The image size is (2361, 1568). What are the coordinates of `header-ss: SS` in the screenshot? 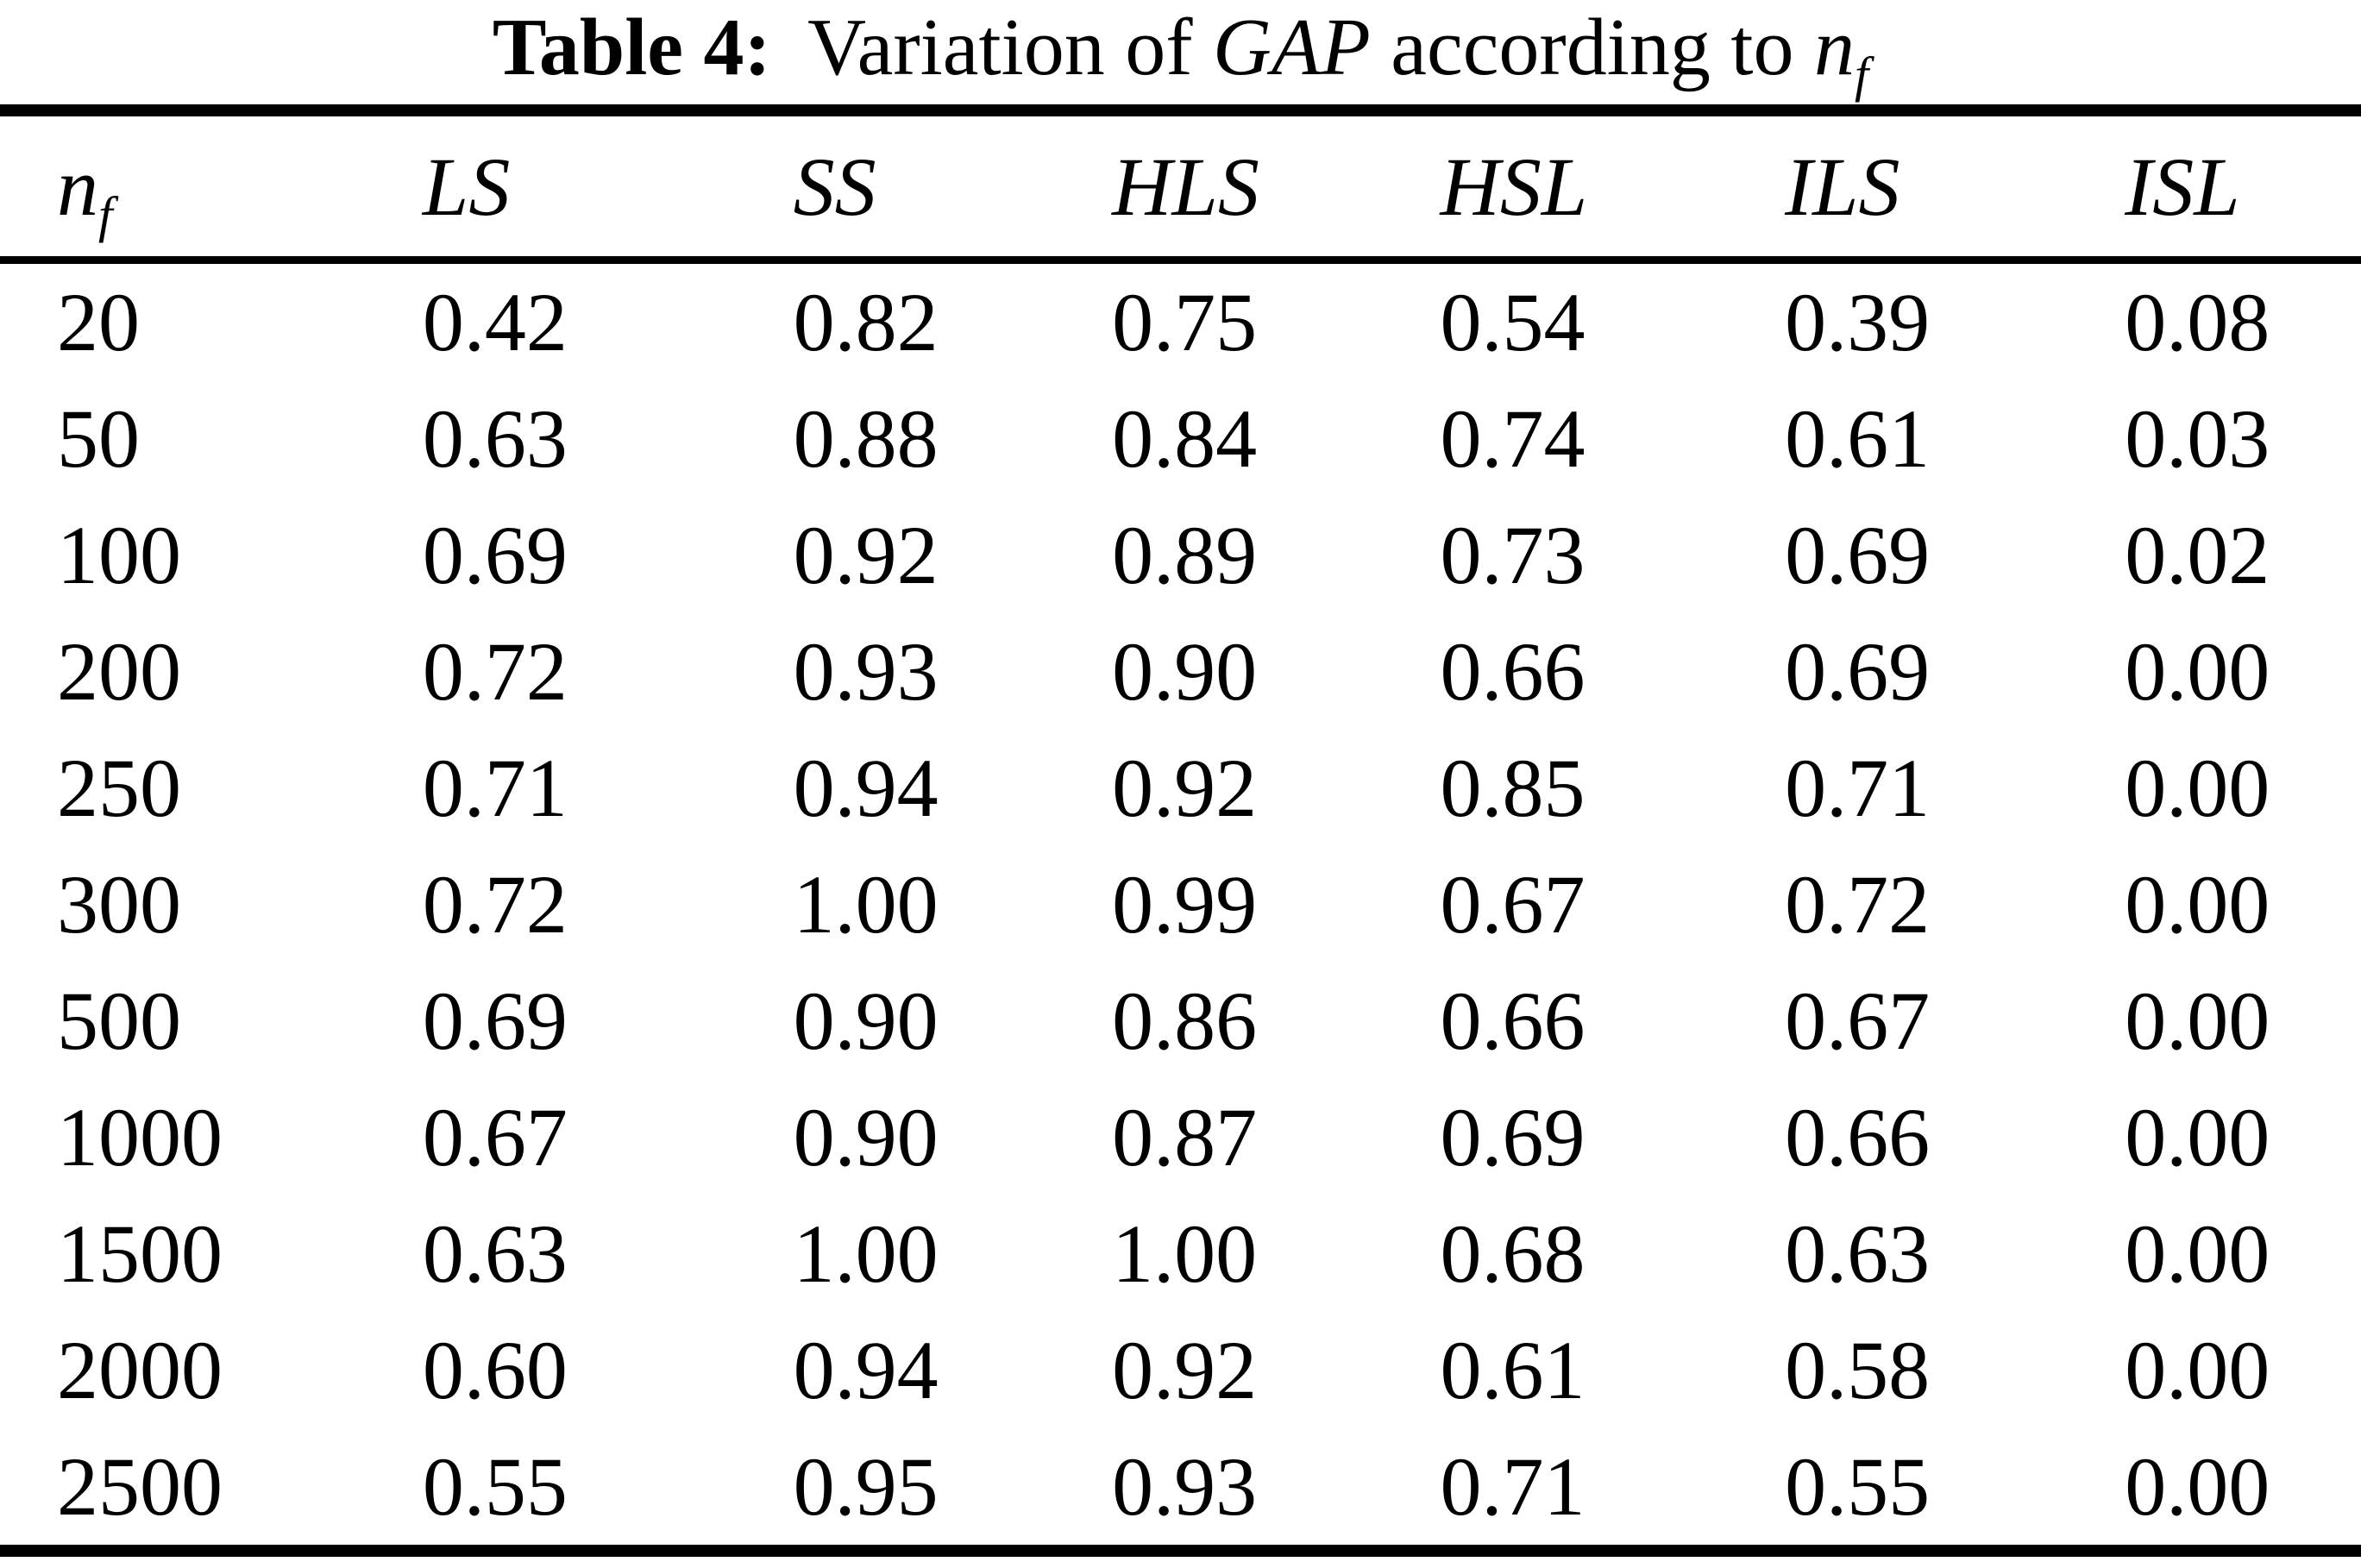 It's located at (953, 187).